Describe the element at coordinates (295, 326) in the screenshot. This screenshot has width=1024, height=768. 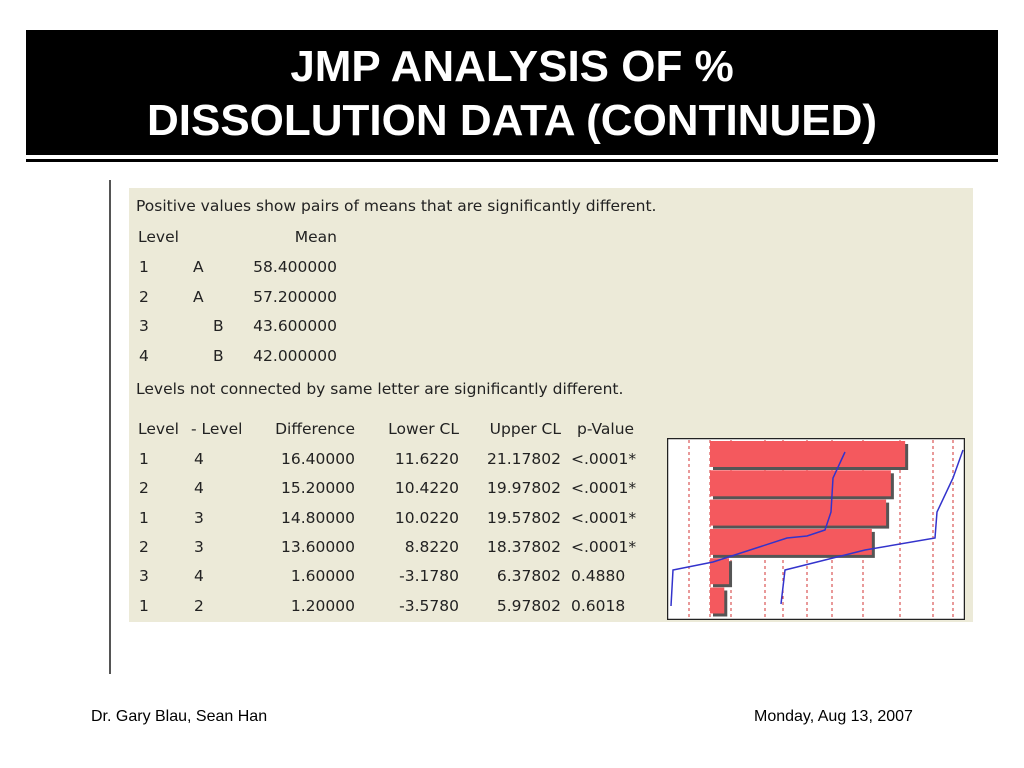
I see `means-row-mean: 43.600000` at that location.